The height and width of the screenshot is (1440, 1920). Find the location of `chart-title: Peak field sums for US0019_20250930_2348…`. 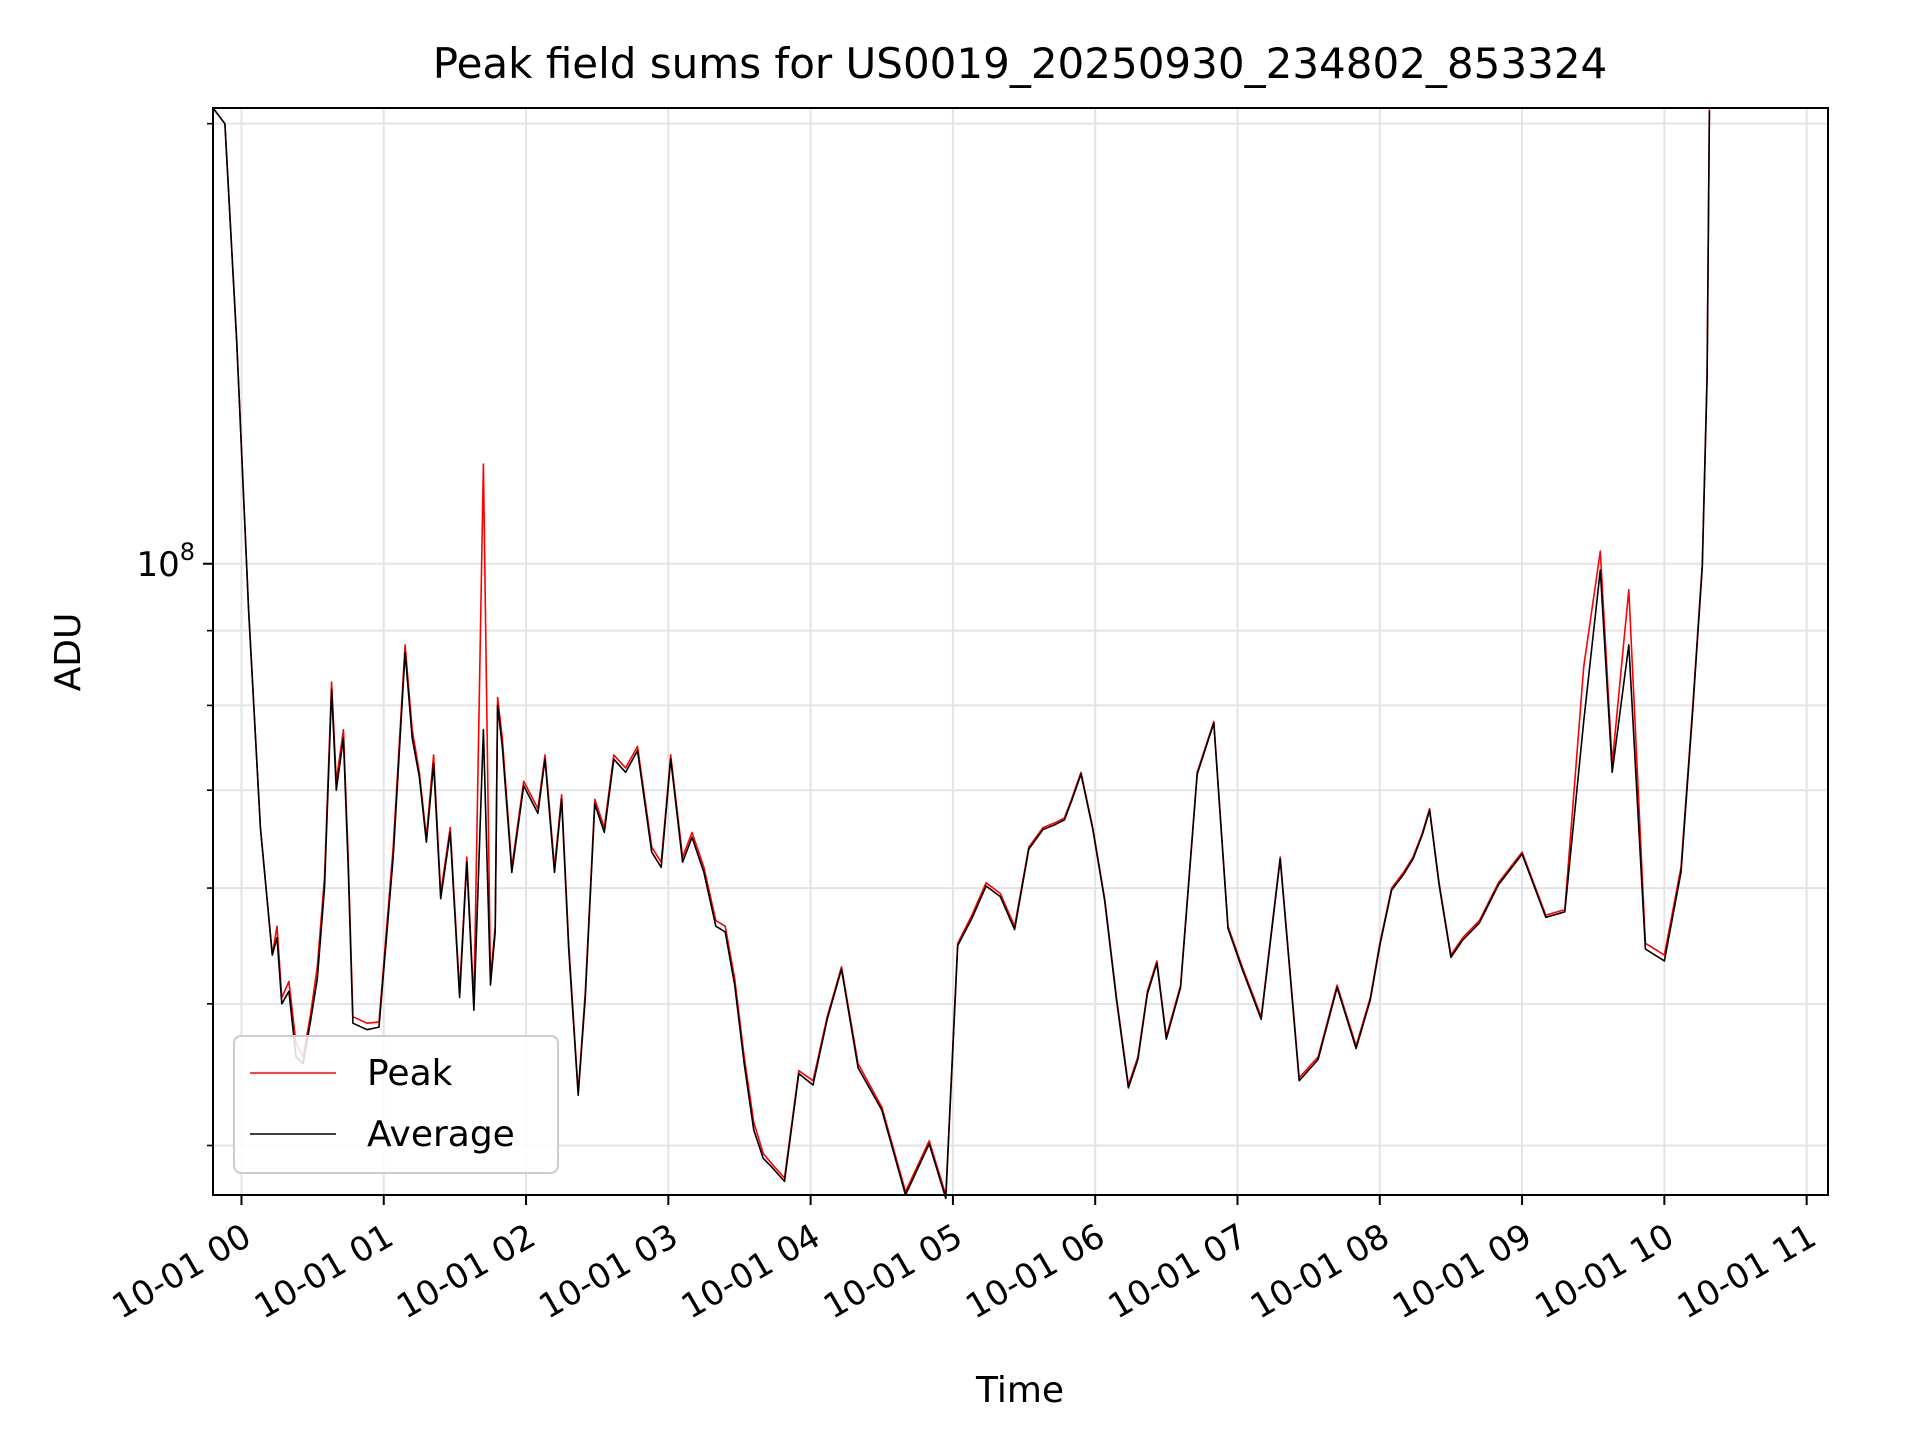

chart-title: Peak field sums for US0019_20250930_2348… is located at coordinates (1020, 63).